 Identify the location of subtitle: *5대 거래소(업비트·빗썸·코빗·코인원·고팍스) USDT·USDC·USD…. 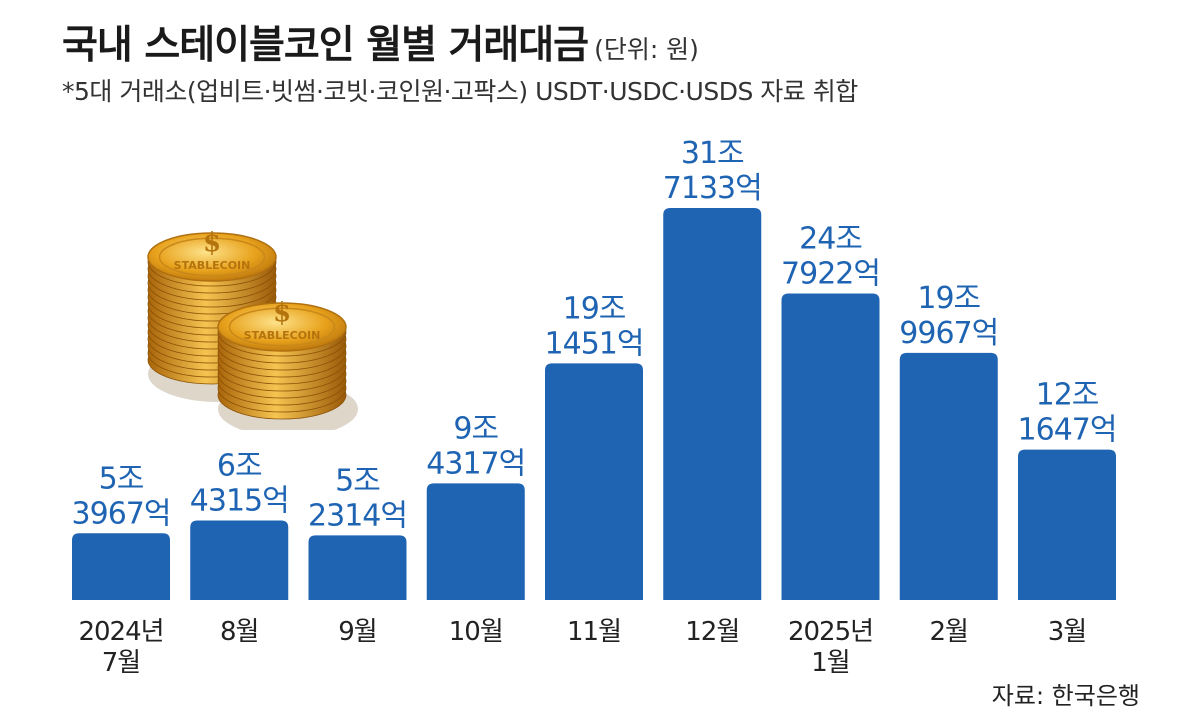
(460, 91).